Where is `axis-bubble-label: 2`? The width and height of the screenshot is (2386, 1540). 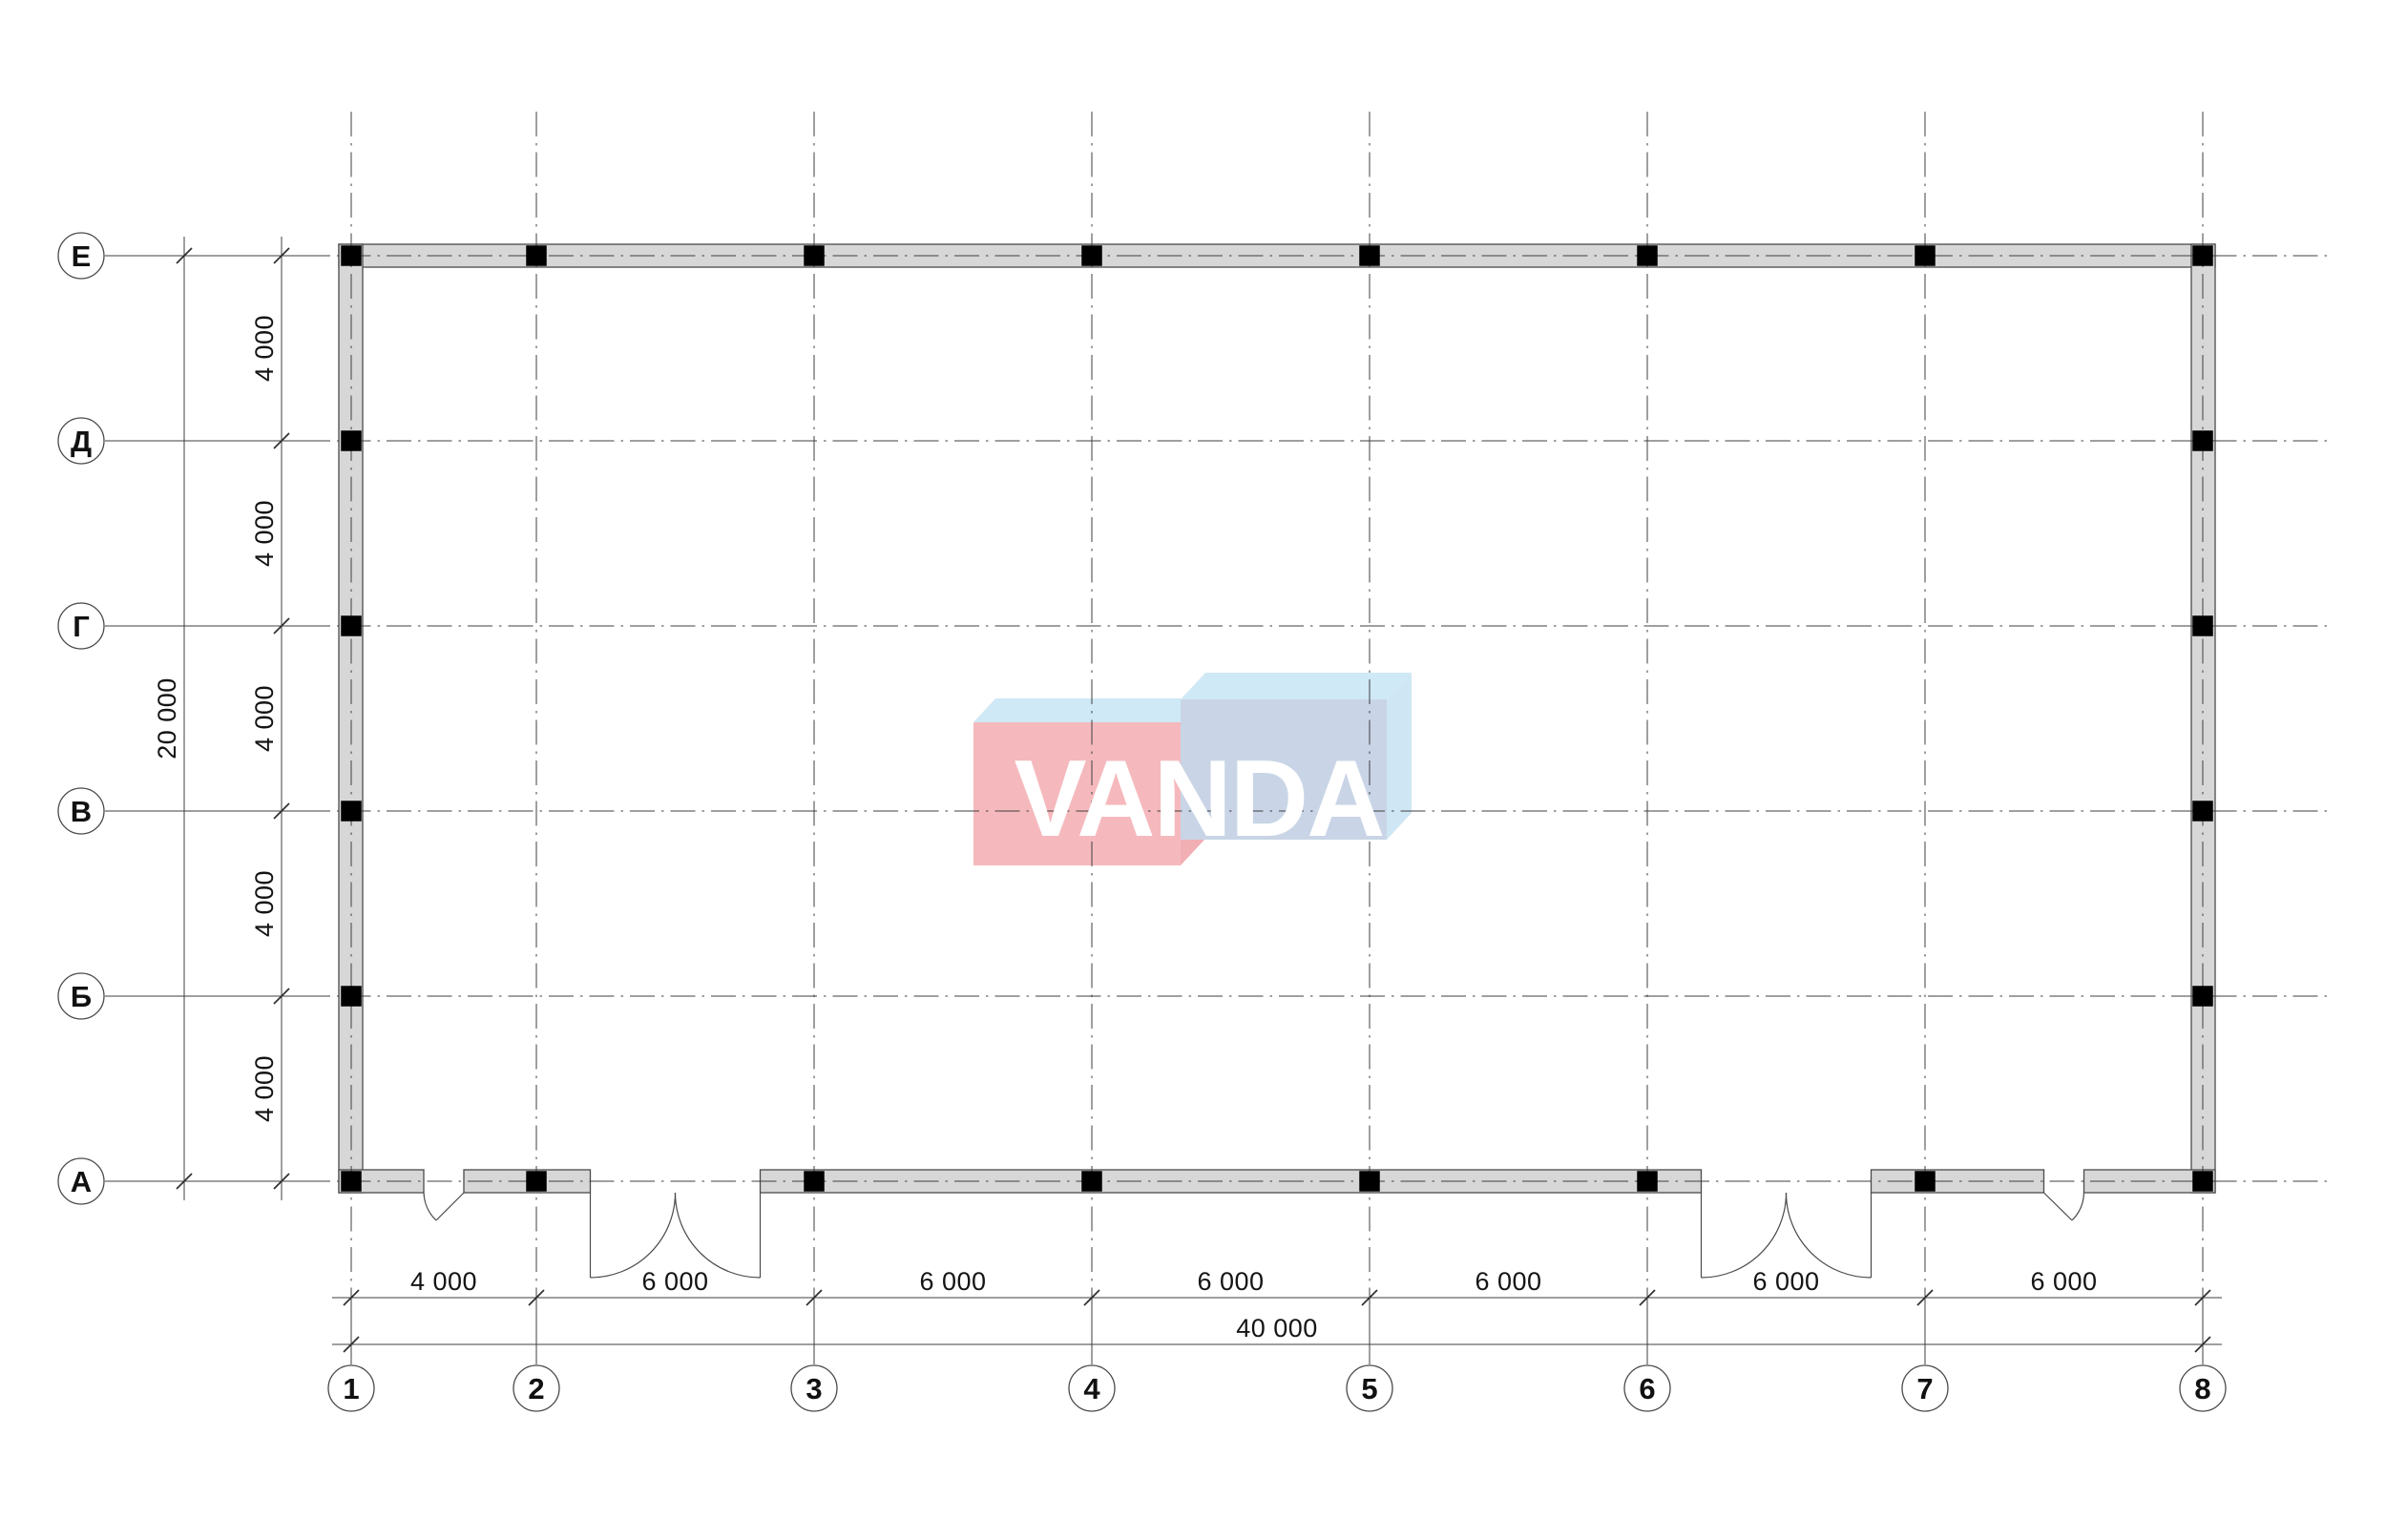
axis-bubble-label: 2 is located at coordinates (536, 1389).